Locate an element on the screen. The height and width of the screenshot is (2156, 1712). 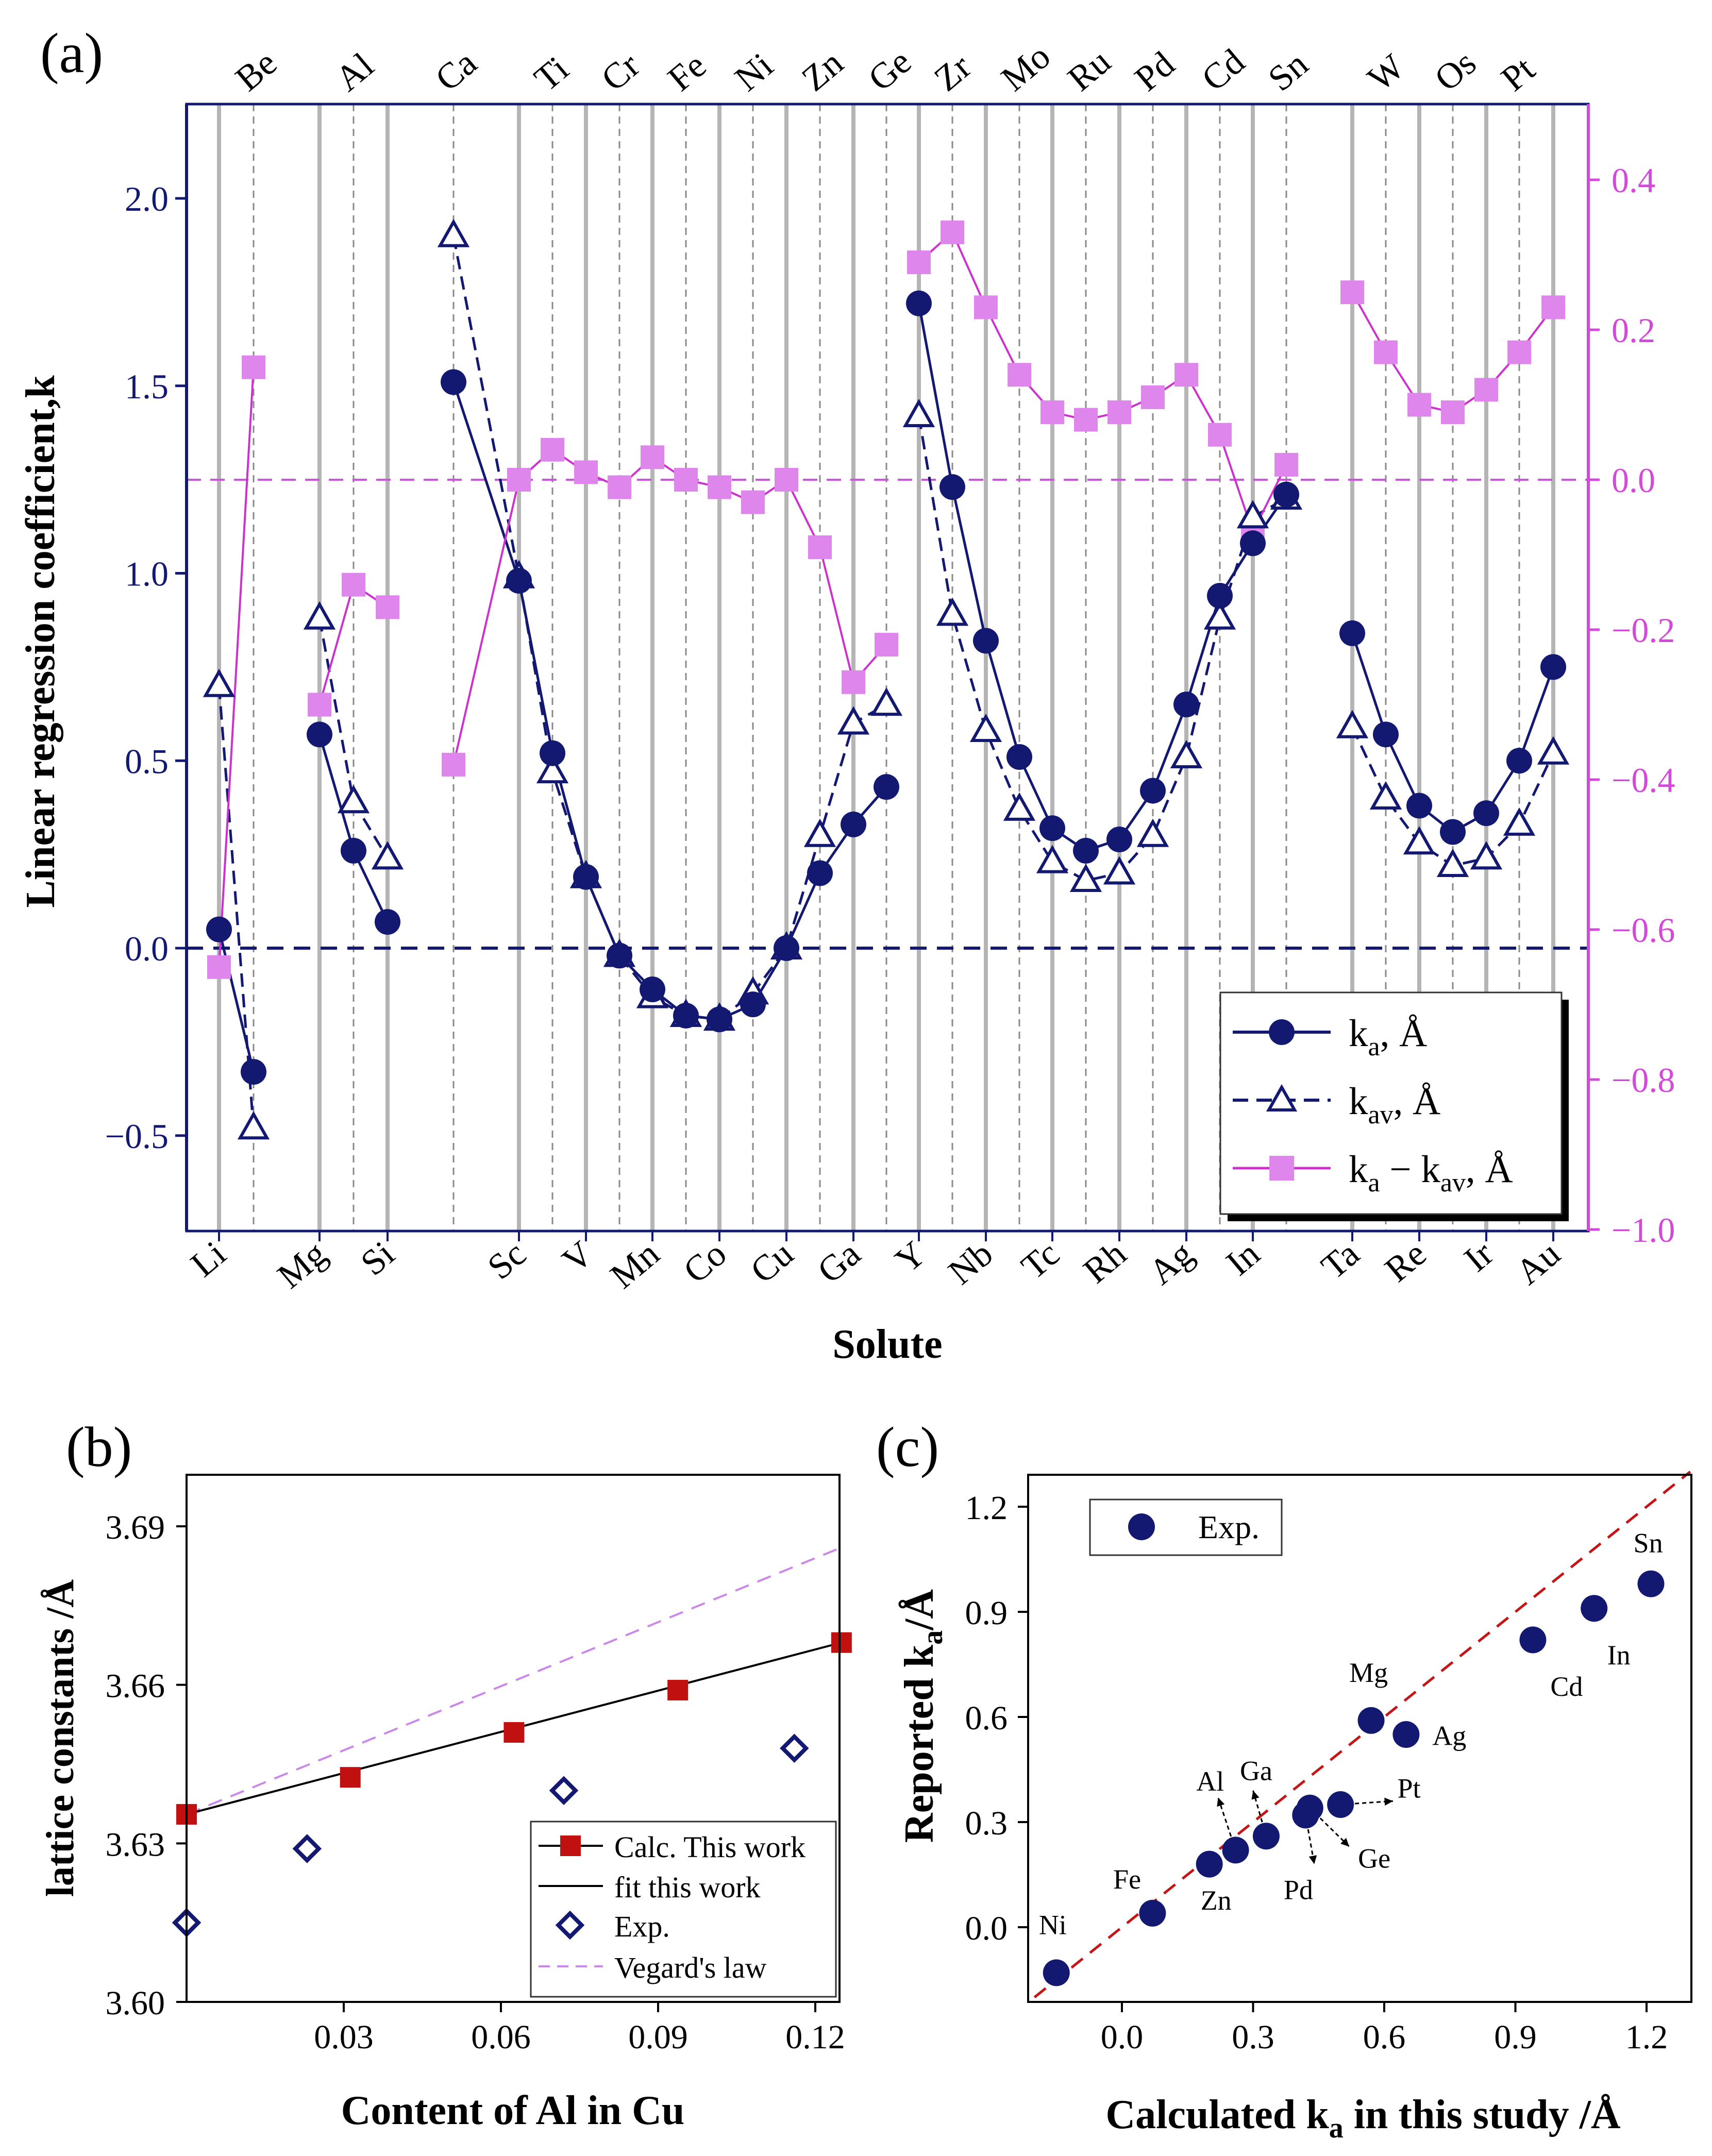
c-point-label-ga: Ga is located at coordinates (1256, 1770).